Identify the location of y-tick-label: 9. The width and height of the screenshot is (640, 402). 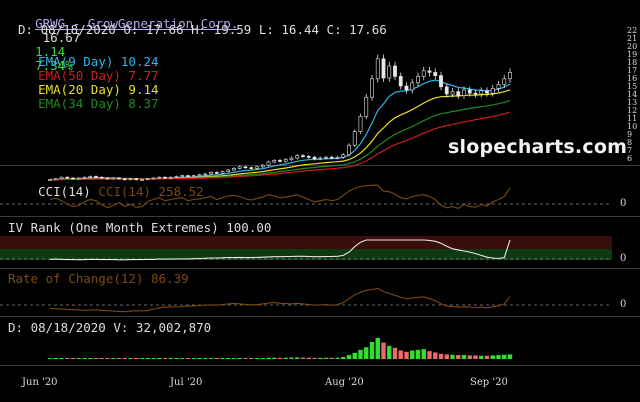
(629, 134).